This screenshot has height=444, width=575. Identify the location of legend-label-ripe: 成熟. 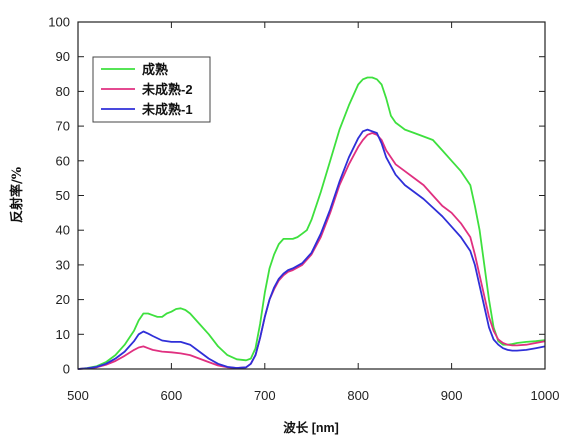
(155, 69).